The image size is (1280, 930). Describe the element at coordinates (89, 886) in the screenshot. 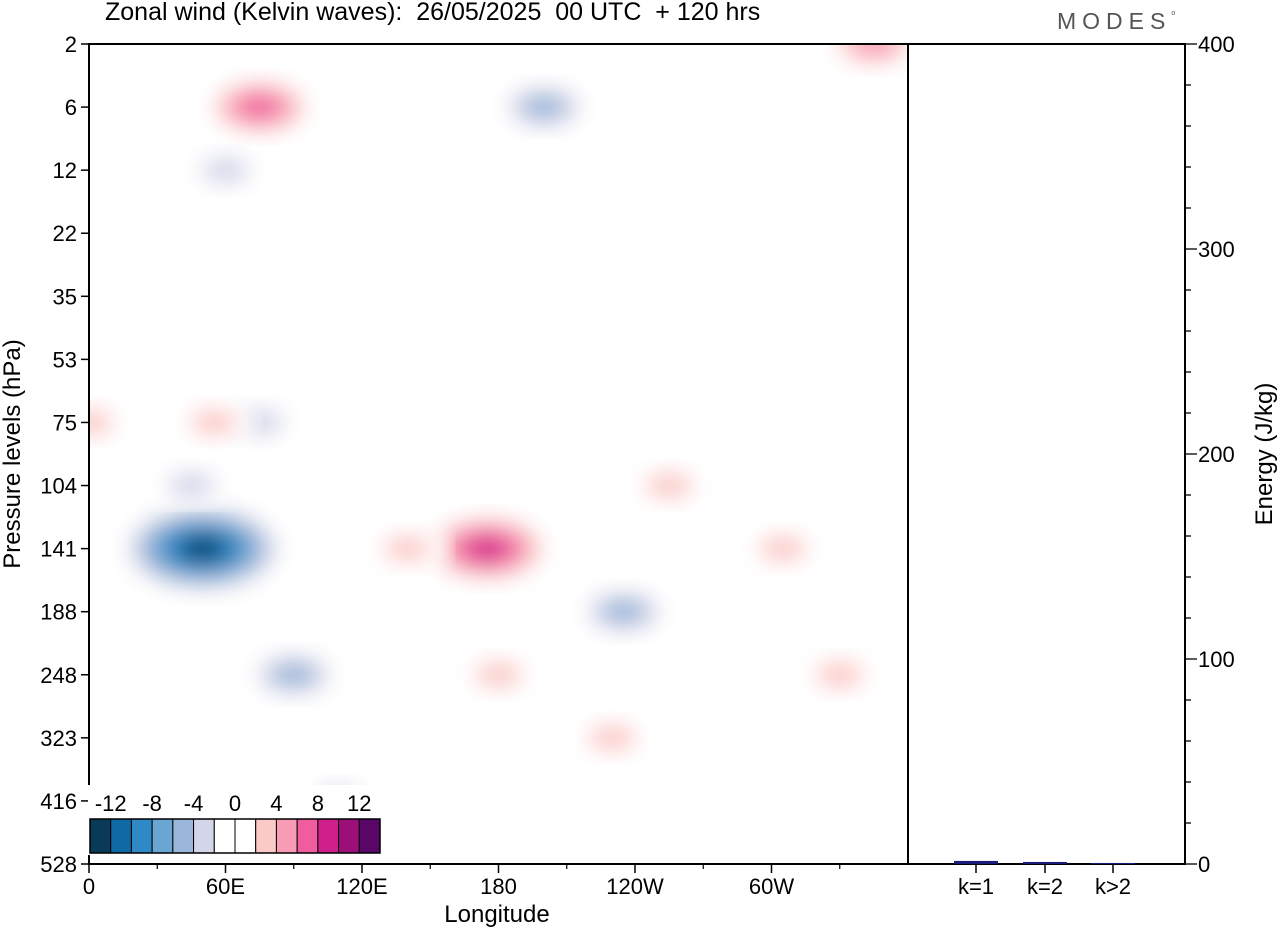

I see `x-tick-label: 0` at that location.